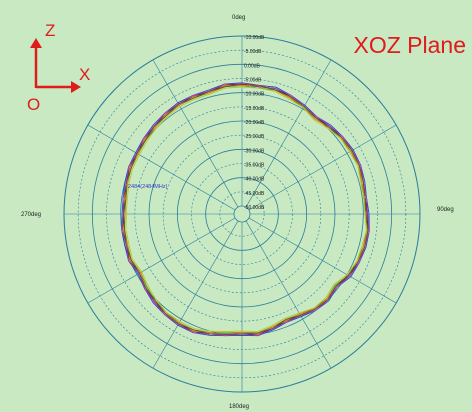 This screenshot has height=412, width=472. Describe the element at coordinates (410, 45) in the screenshot. I see `plane-title: XOZ Plane` at that location.